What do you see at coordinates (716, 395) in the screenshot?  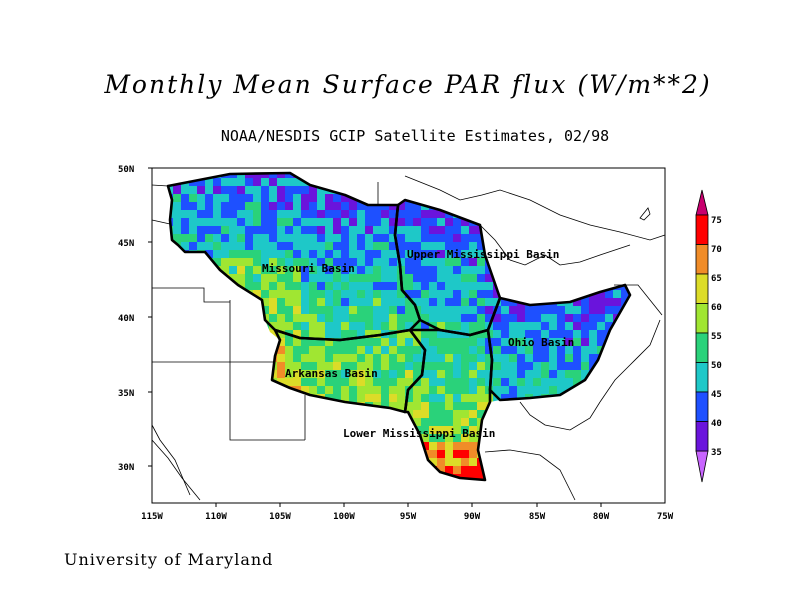 I see `legend-label: 45` at bounding box center [716, 395].